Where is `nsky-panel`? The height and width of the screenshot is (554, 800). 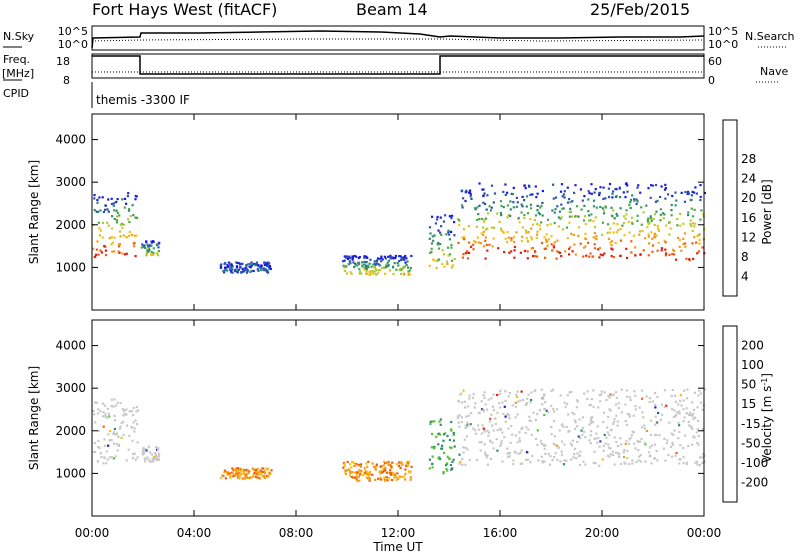
nsky-panel is located at coordinates (398, 38).